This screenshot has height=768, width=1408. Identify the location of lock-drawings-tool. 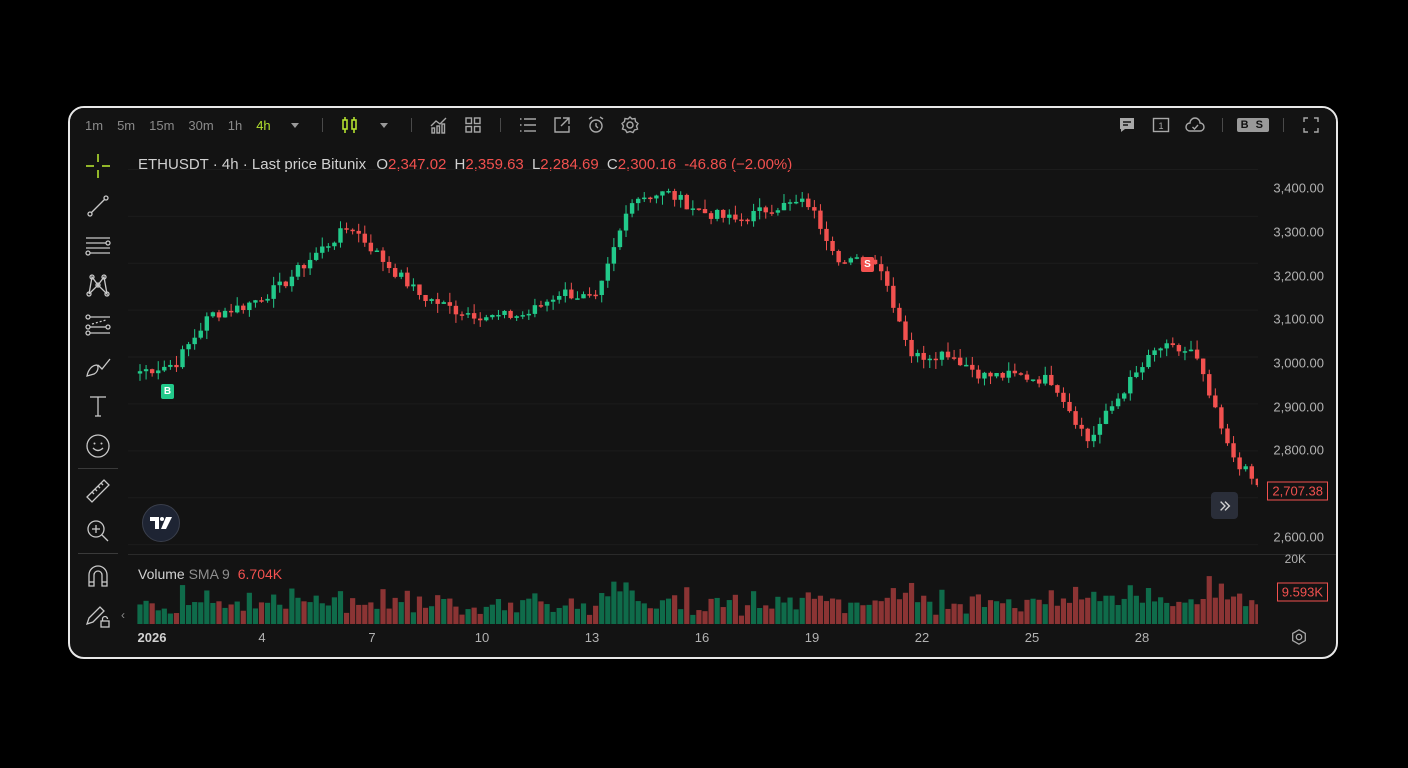
(98, 616).